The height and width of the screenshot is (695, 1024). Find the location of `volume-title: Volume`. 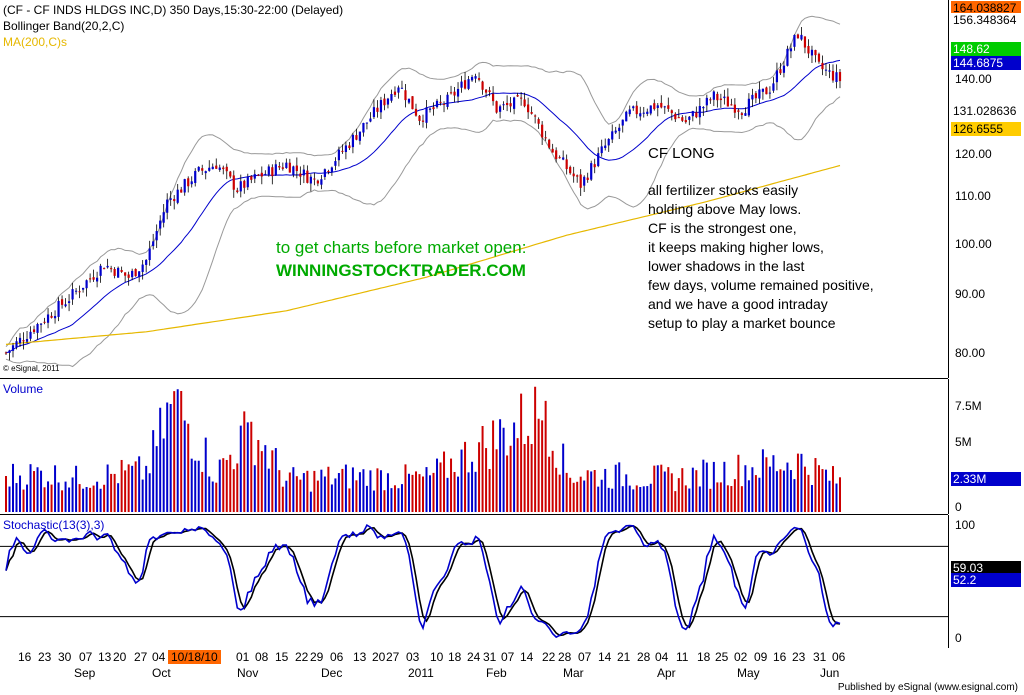

volume-title: Volume is located at coordinates (23, 389).